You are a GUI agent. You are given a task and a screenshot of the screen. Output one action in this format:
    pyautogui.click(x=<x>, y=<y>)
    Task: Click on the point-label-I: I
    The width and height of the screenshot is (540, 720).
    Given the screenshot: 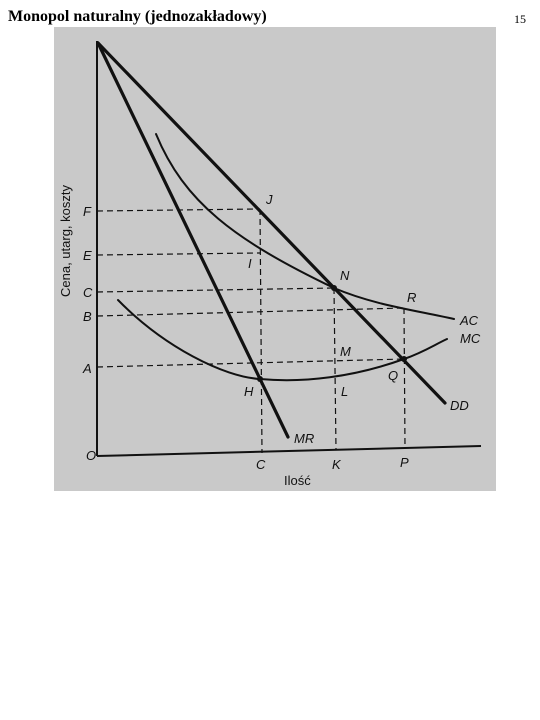 What is the action you would take?
    pyautogui.click(x=250, y=263)
    